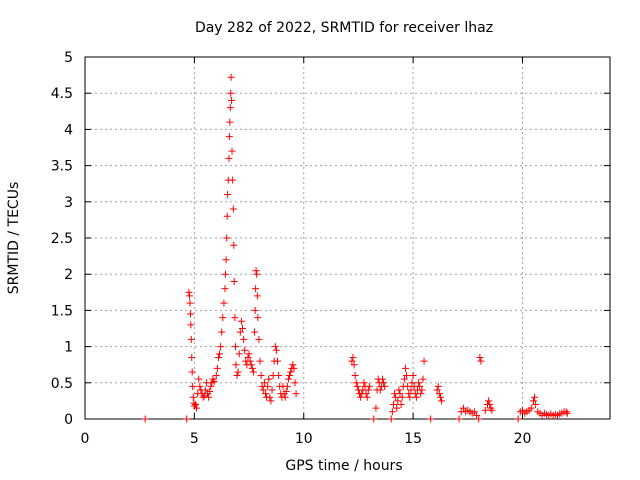 The width and height of the screenshot is (640, 480). Describe the element at coordinates (62, 384) in the screenshot. I see `y-tick-label: 0.5` at that location.